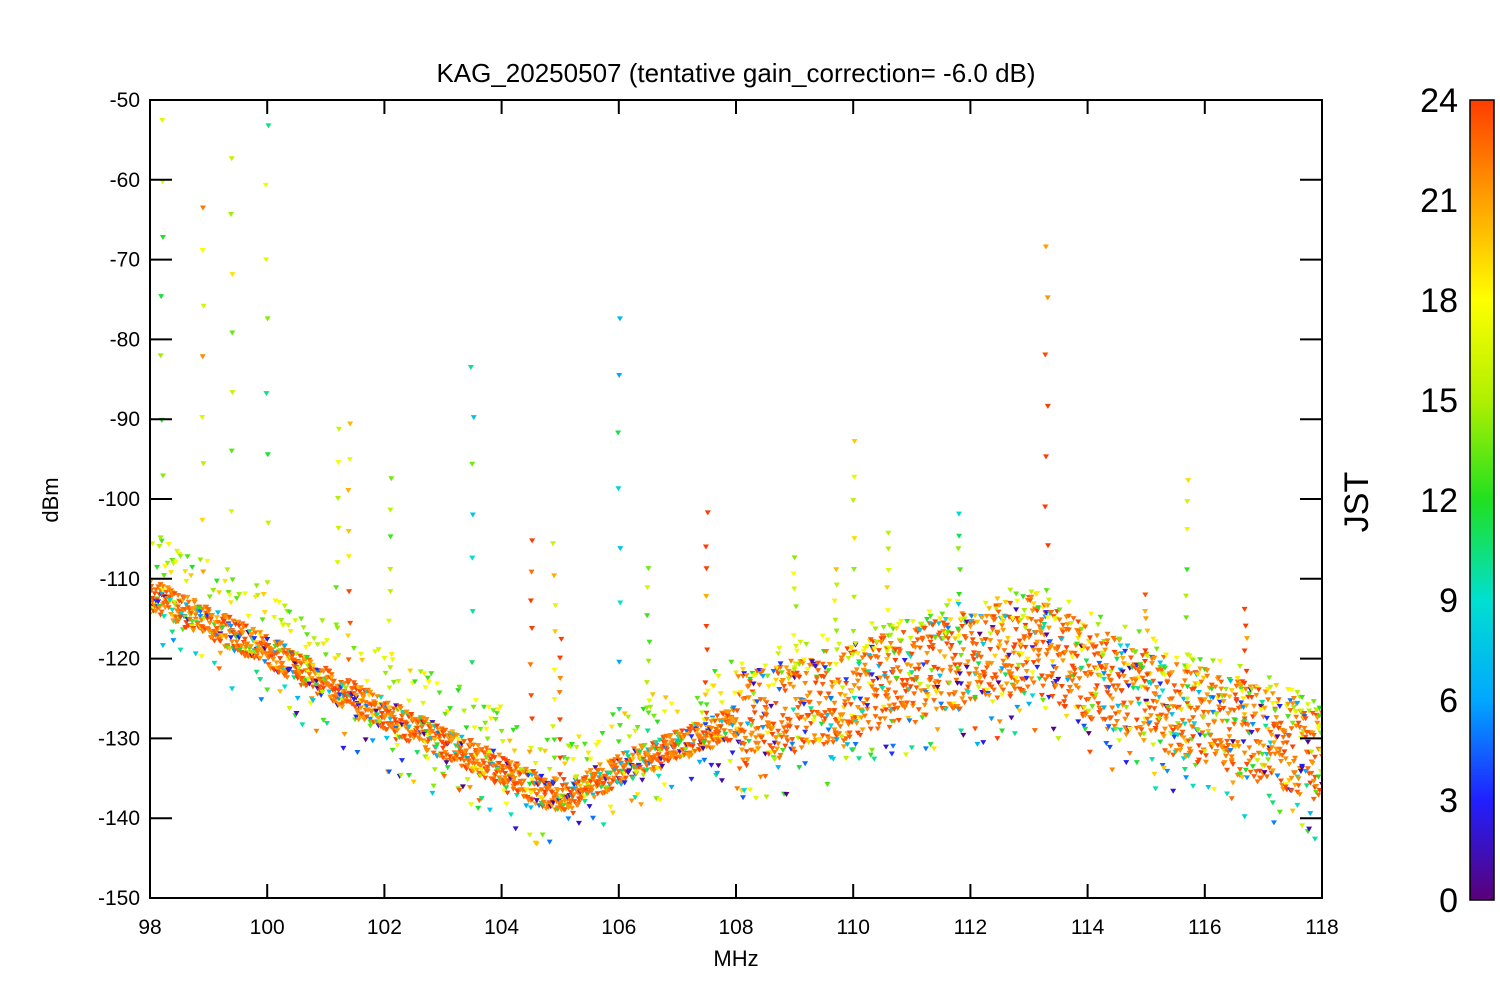  Describe the element at coordinates (1448, 801) in the screenshot. I see `colorbar-tick-label: 3` at that location.